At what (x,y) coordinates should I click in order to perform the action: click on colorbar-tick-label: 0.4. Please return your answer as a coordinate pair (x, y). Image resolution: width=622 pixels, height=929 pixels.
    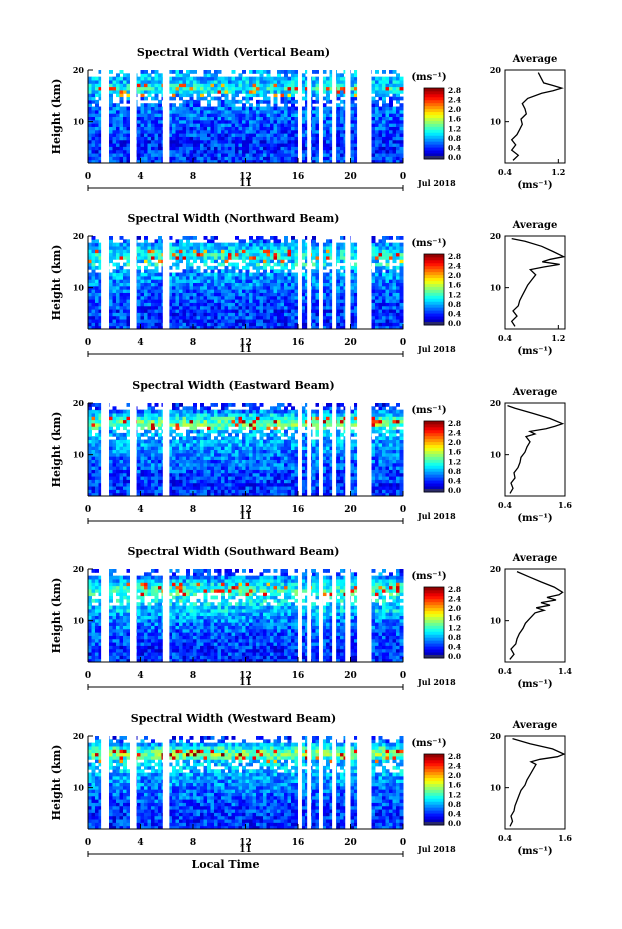
    Looking at the image, I should click on (454, 147).